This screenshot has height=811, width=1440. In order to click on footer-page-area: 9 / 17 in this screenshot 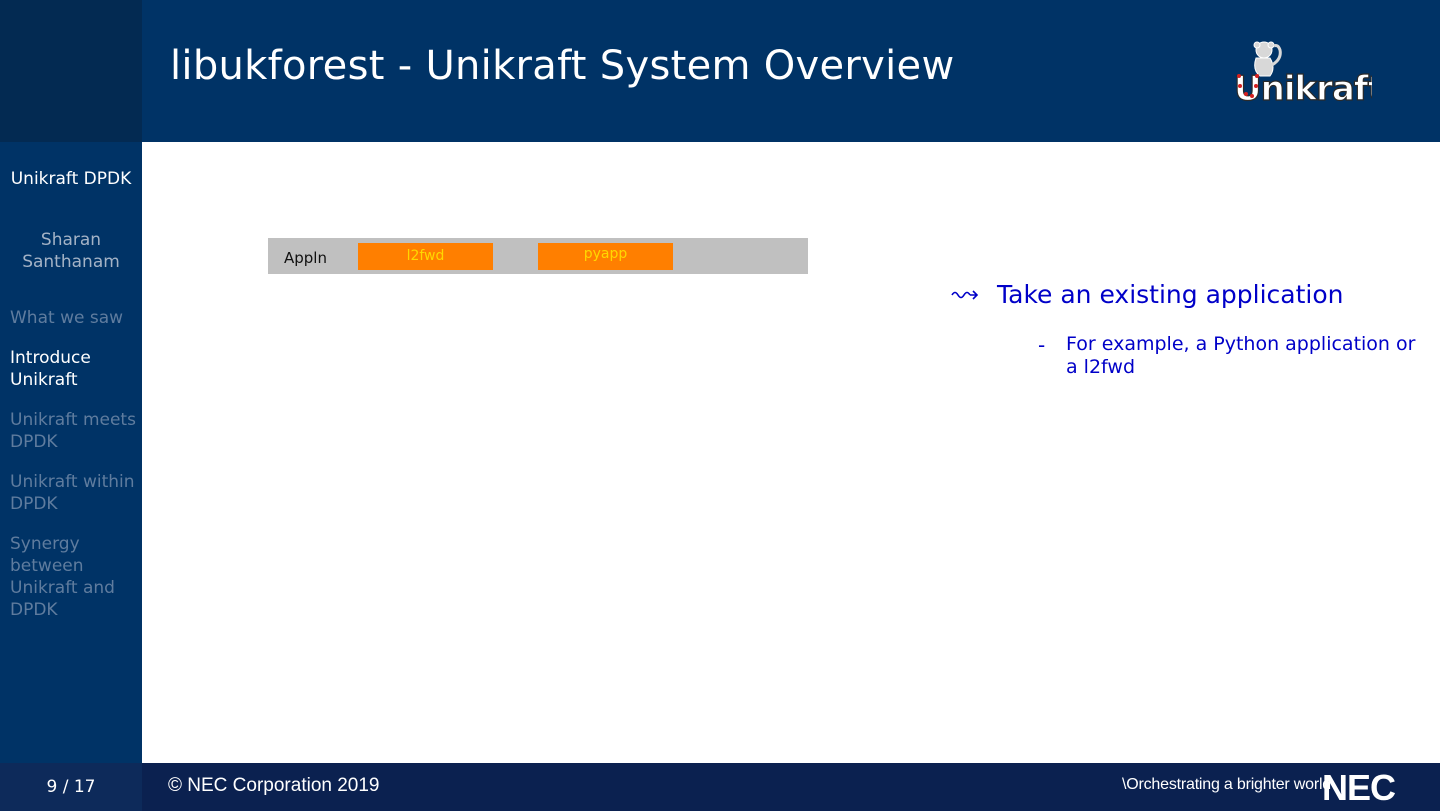, I will do `click(71, 787)`.